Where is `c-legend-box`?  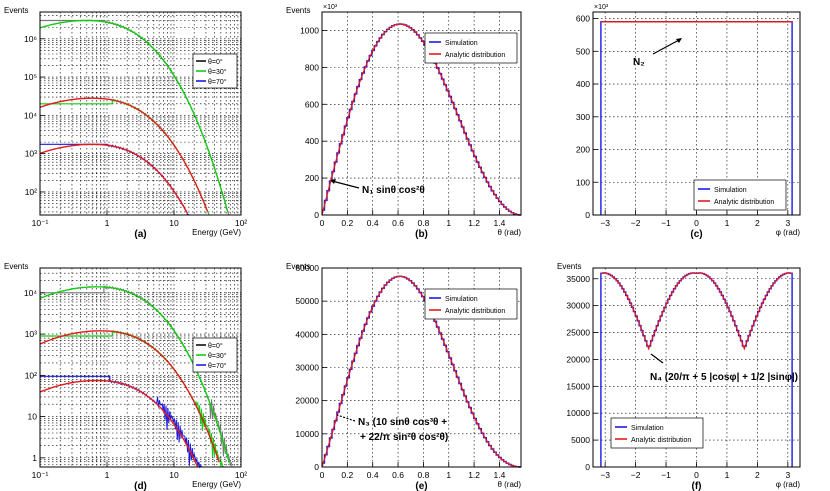
c-legend-box is located at coordinates (740, 195).